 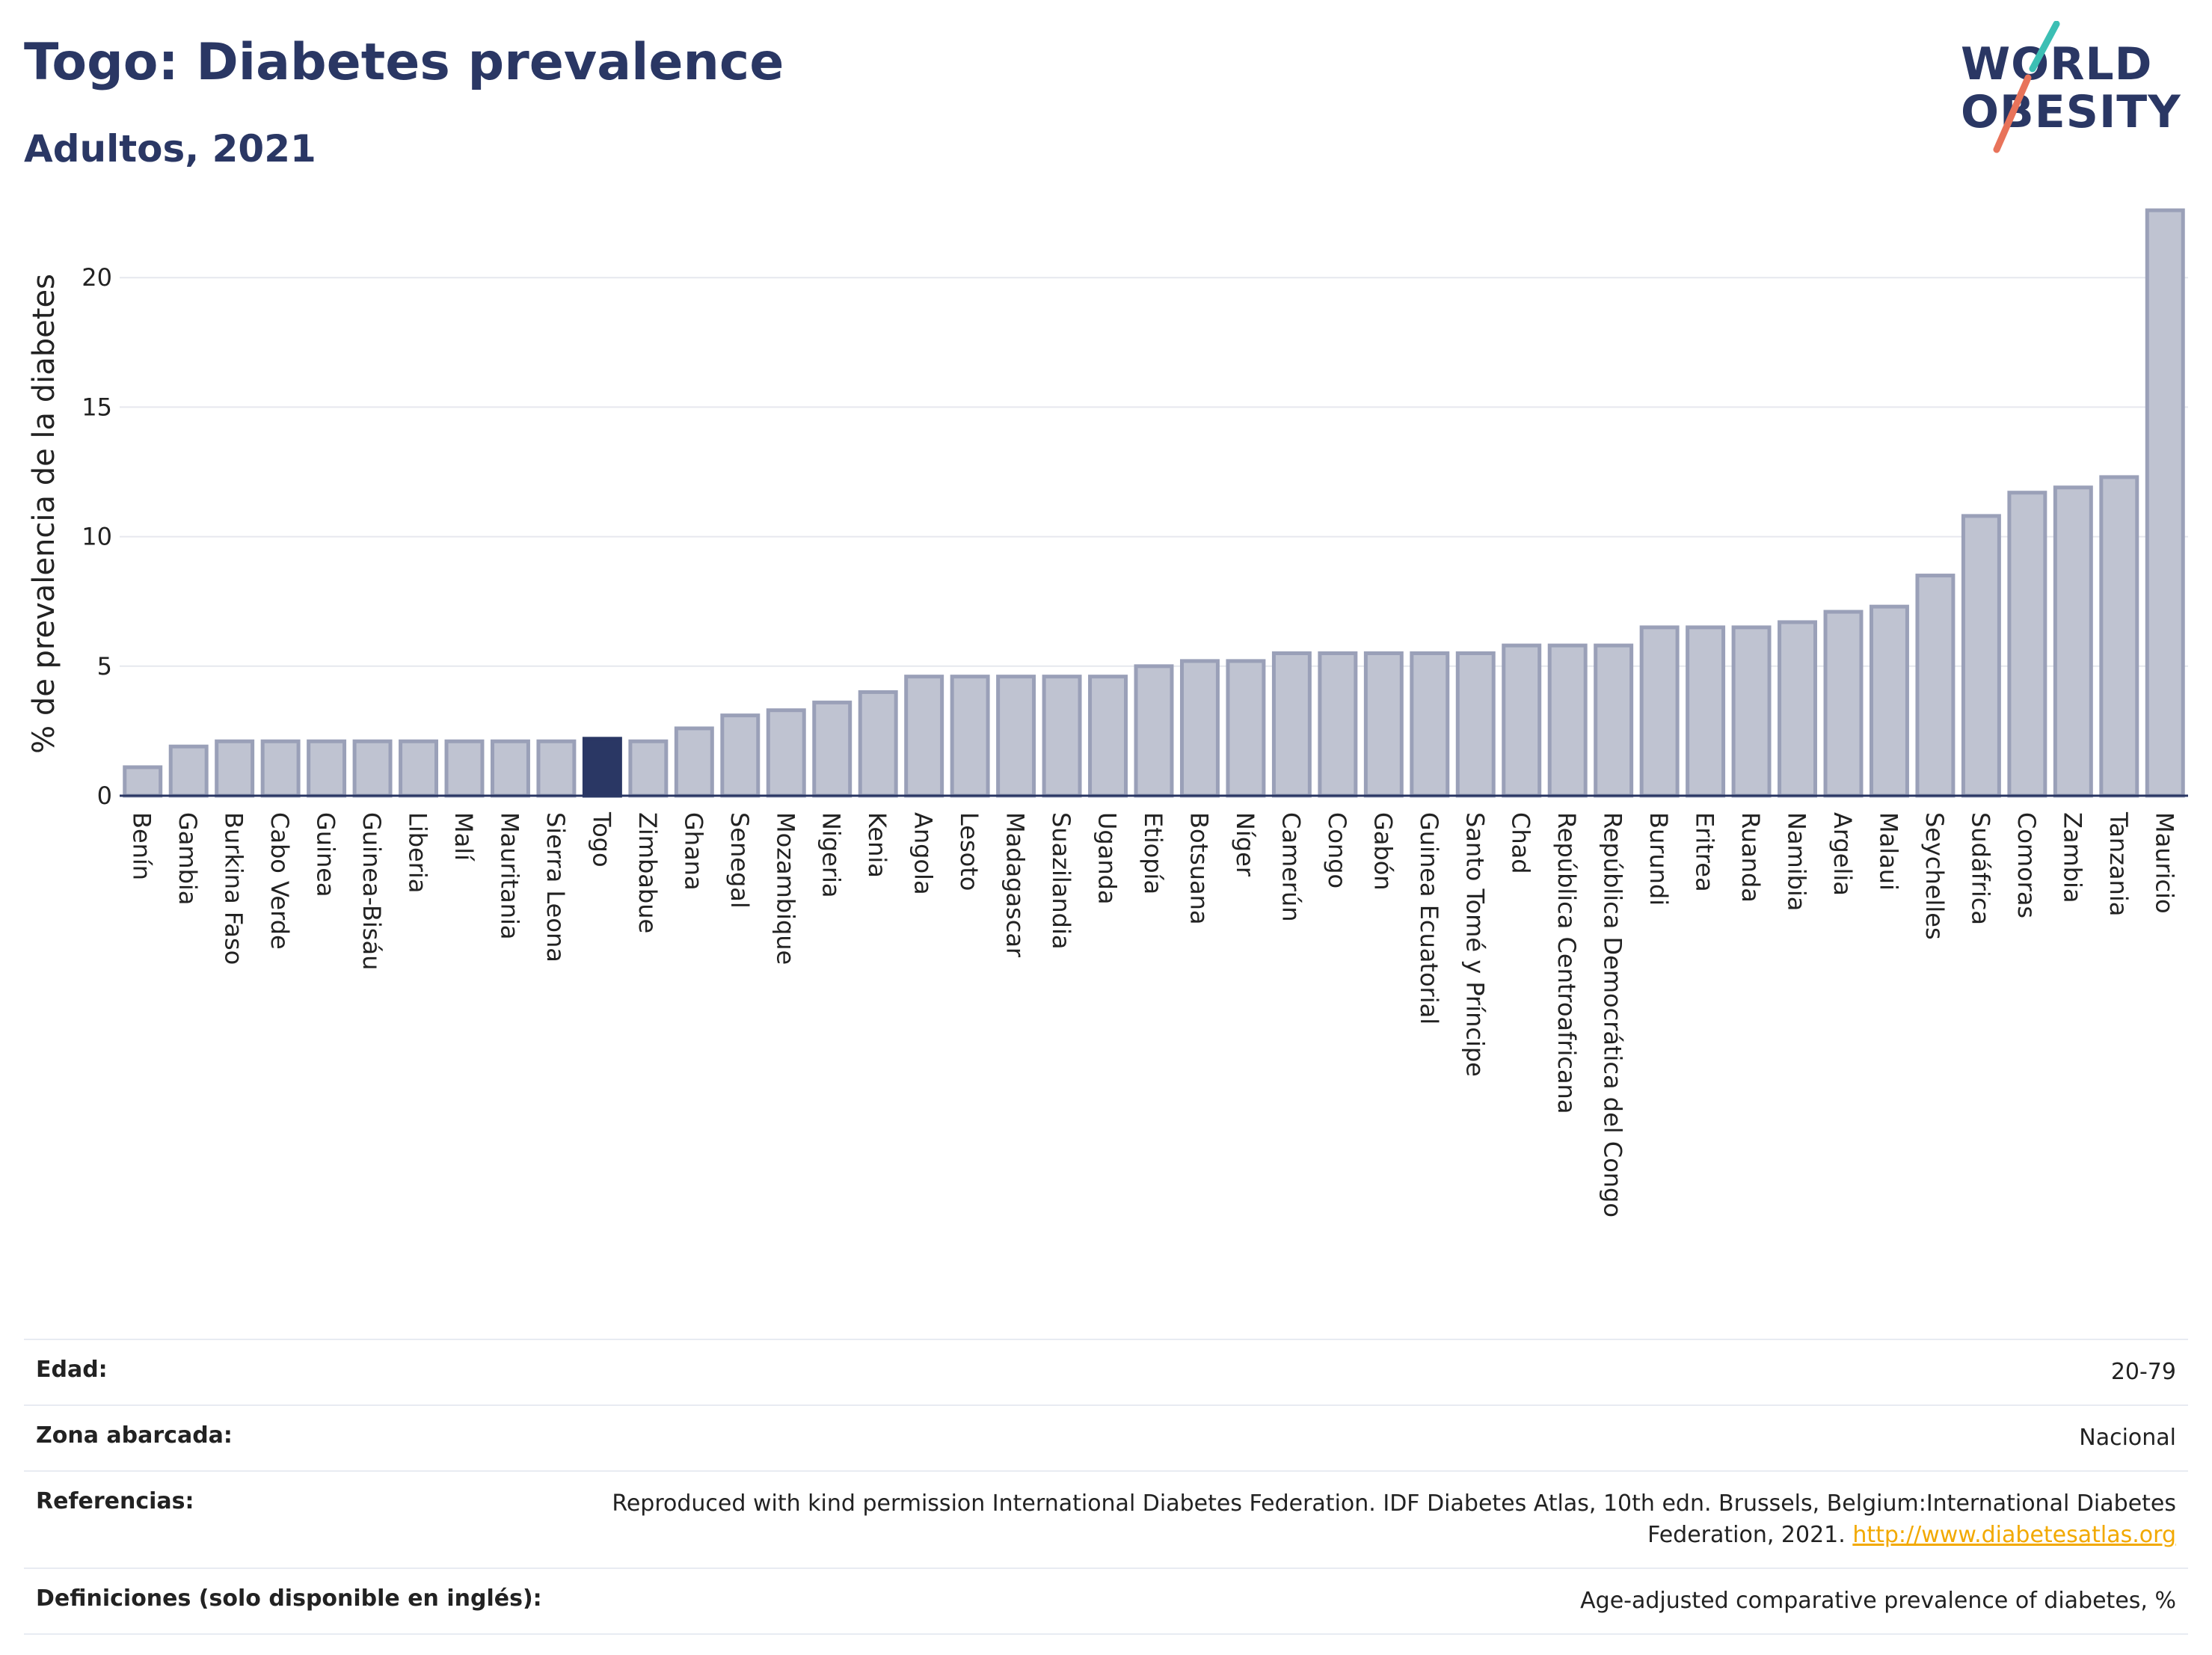 I want to click on meta-value-area: Nacional, so click(x=2127, y=1438).